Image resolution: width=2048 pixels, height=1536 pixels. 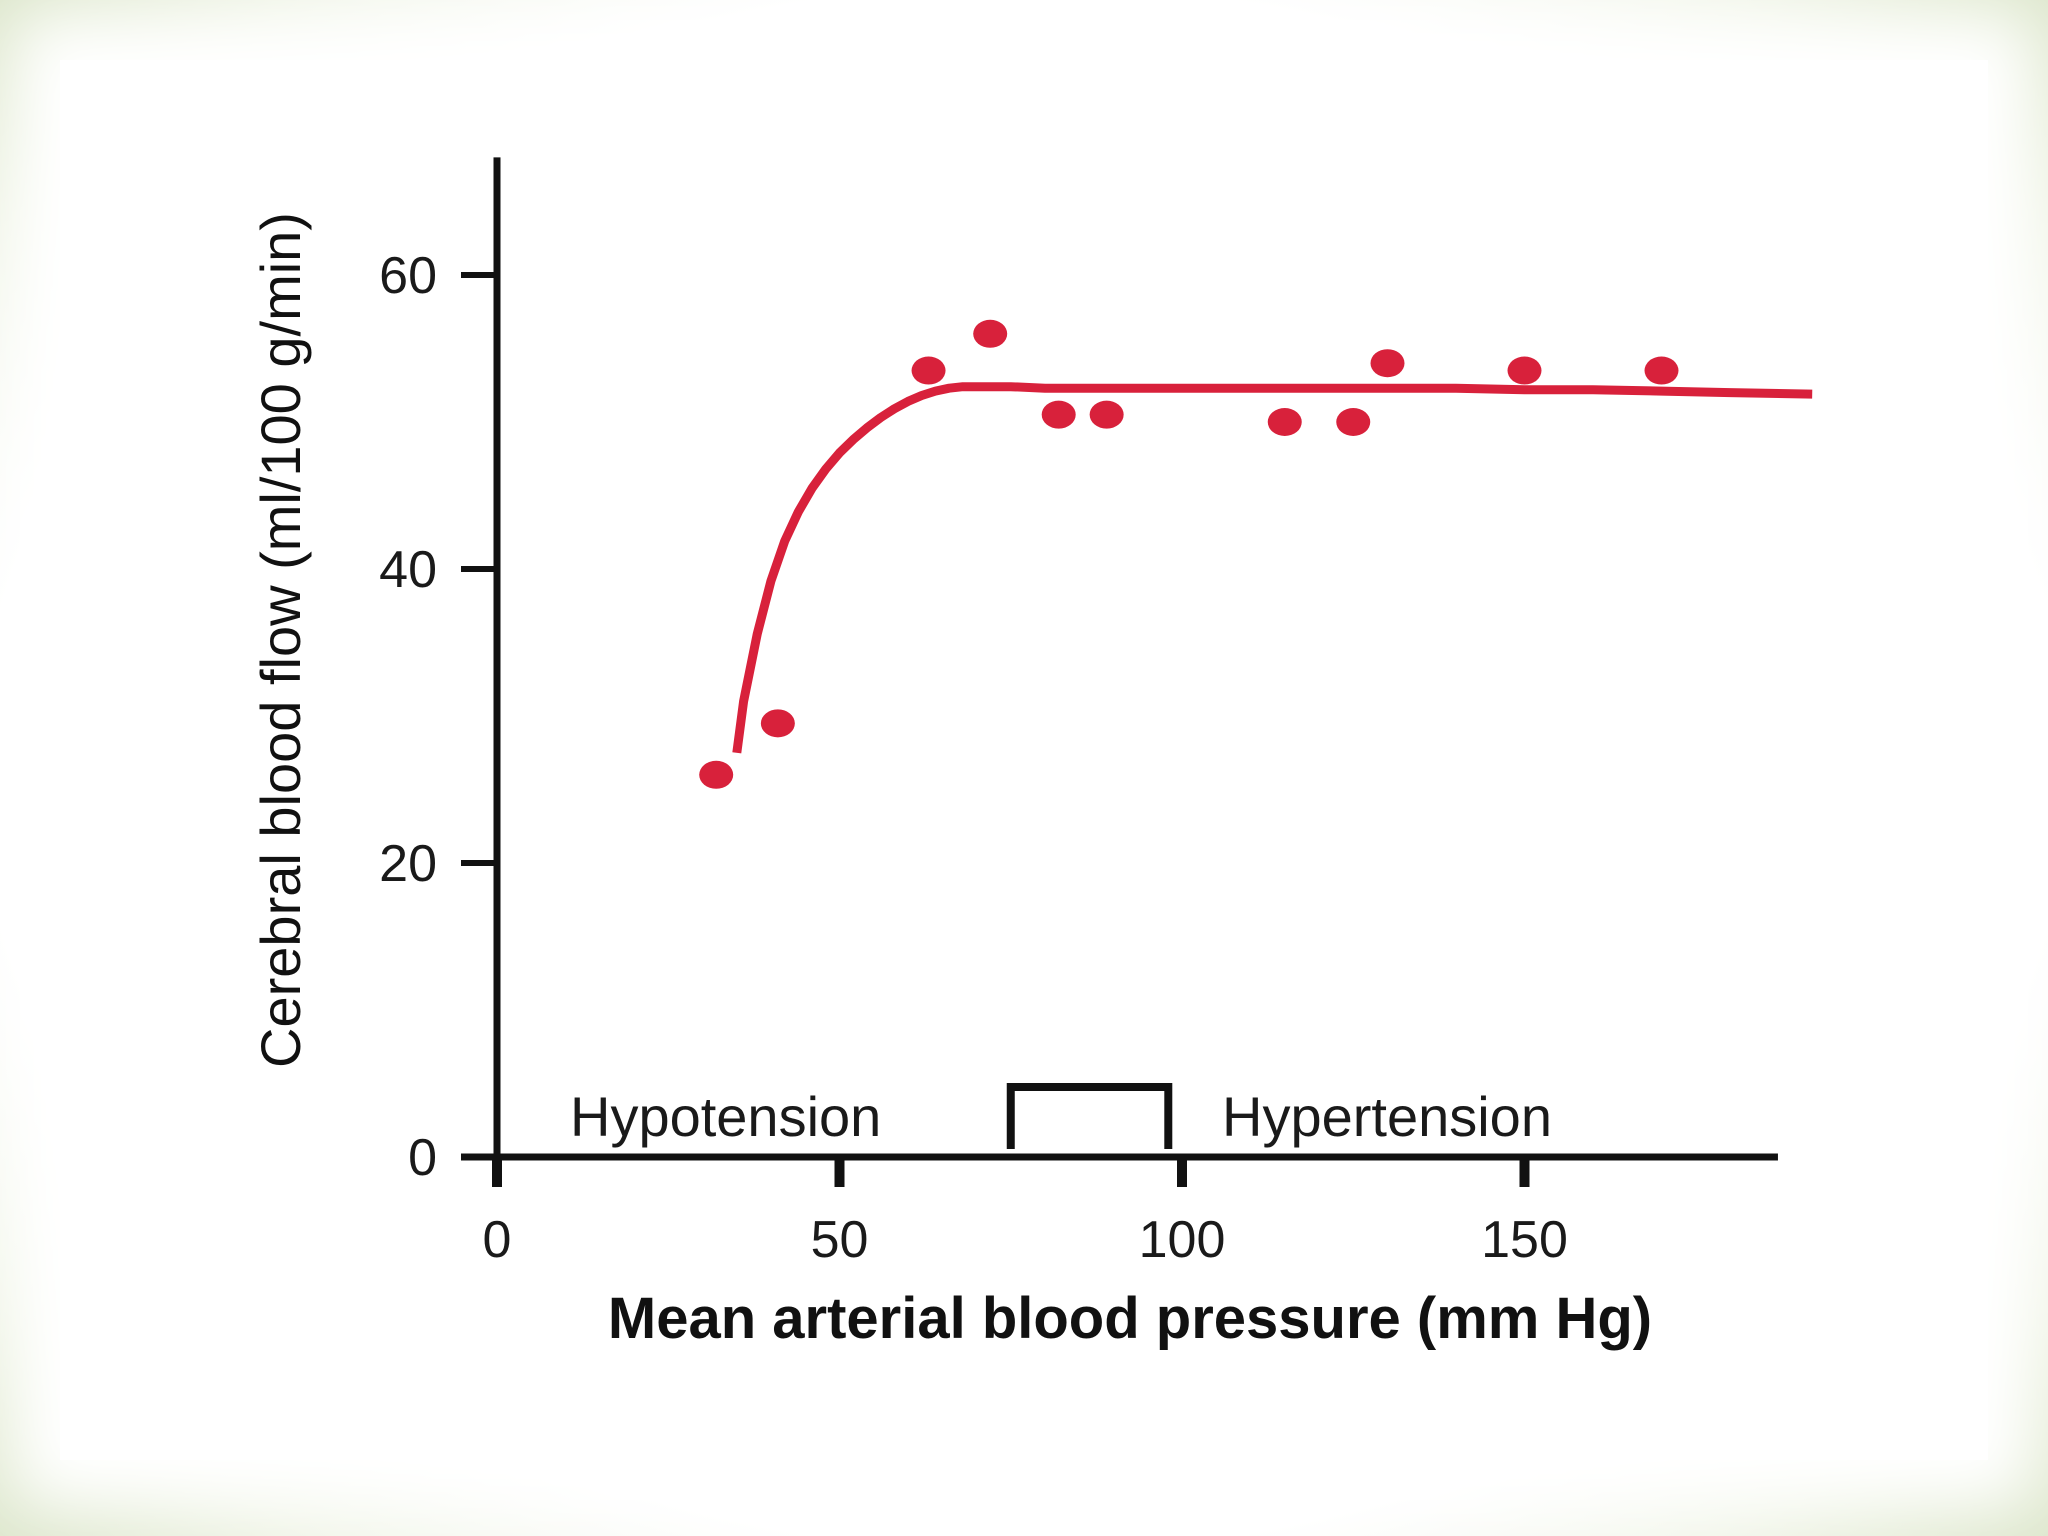 I want to click on x-tick-label: 50, so click(x=840, y=1240).